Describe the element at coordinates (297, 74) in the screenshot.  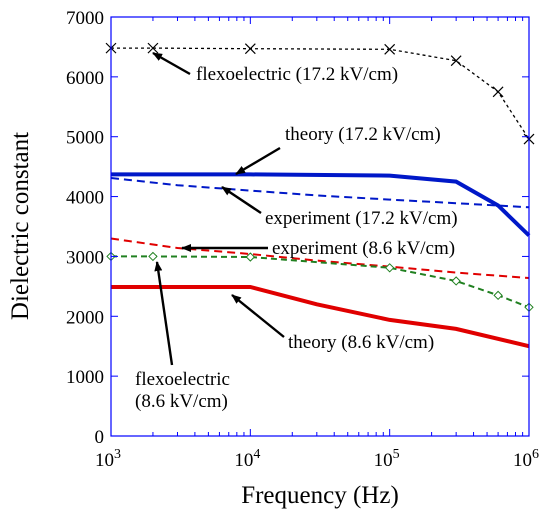
I see `annotation-label: flexoelectric (17.2 kV/cm)` at that location.